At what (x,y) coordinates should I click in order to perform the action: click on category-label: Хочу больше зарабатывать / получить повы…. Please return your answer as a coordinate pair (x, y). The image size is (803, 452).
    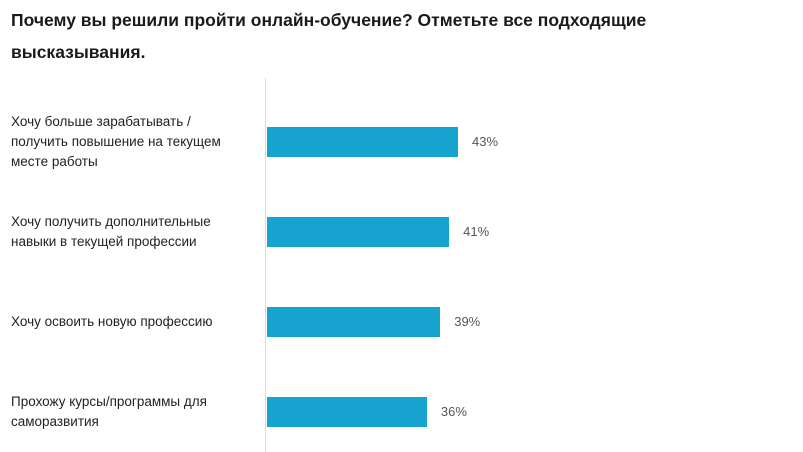
    Looking at the image, I should click on (116, 141).